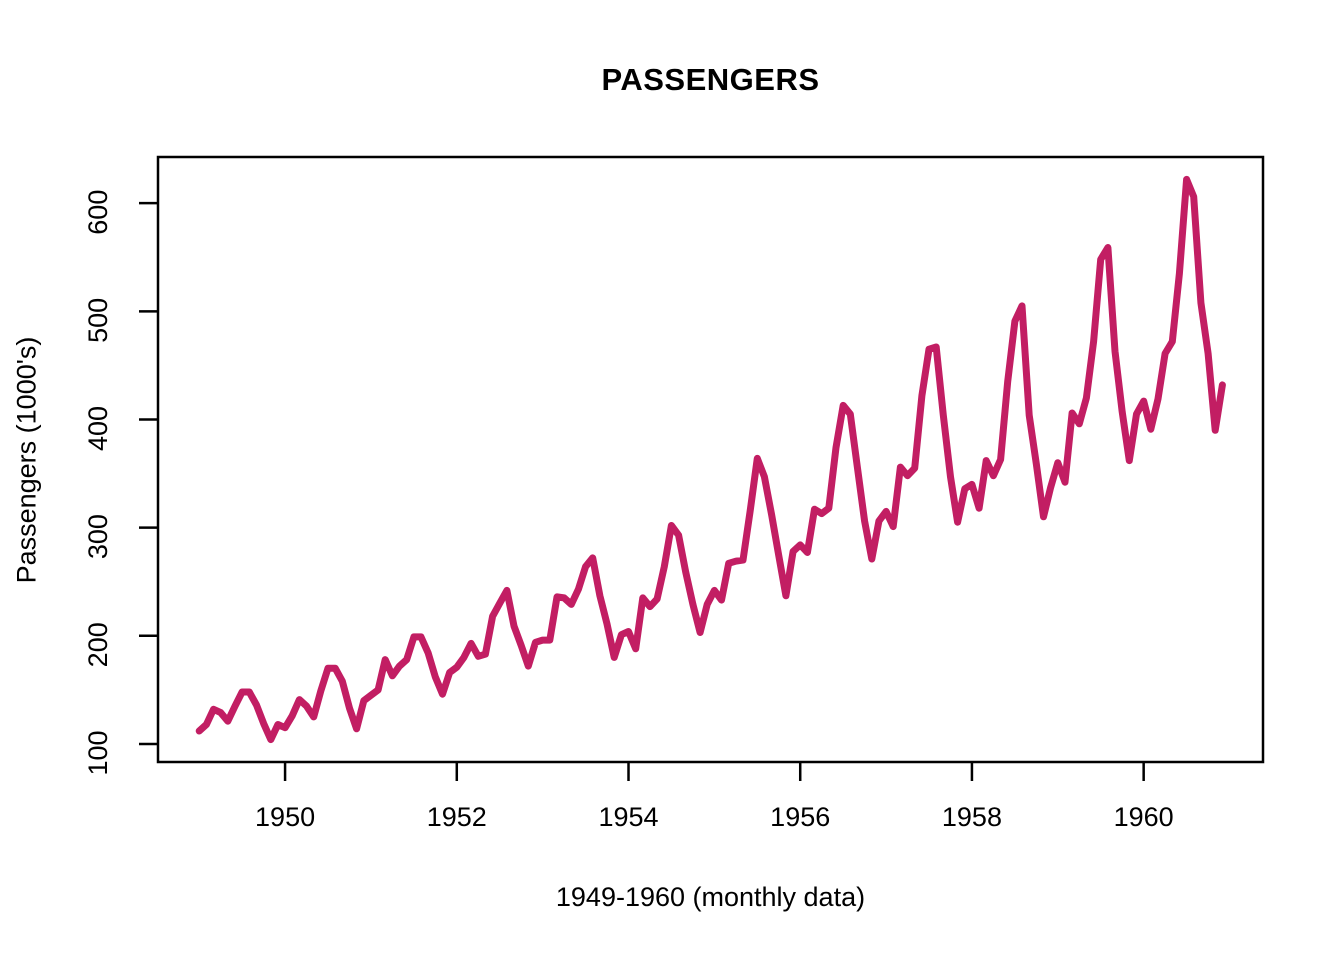  What do you see at coordinates (98, 428) in the screenshot?
I see `y-tick-label: 400` at bounding box center [98, 428].